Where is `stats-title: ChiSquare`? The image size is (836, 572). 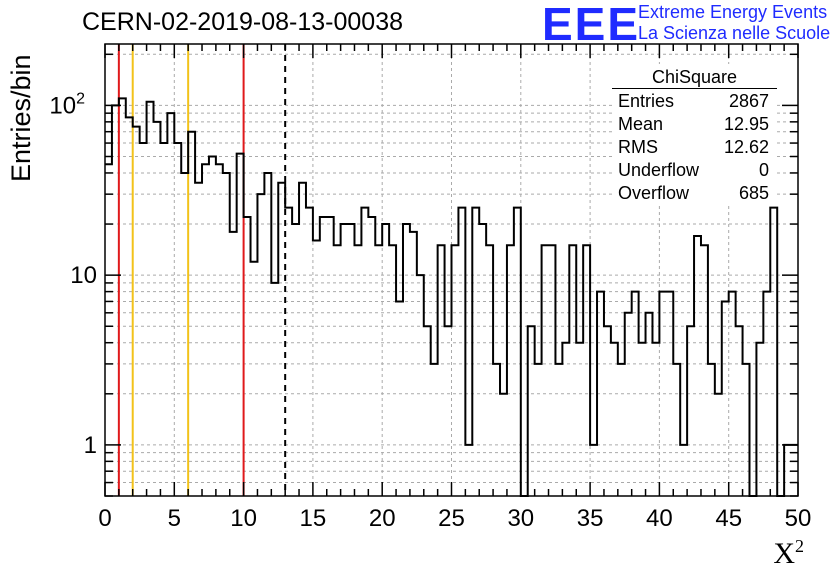 stats-title: ChiSquare is located at coordinates (694, 76).